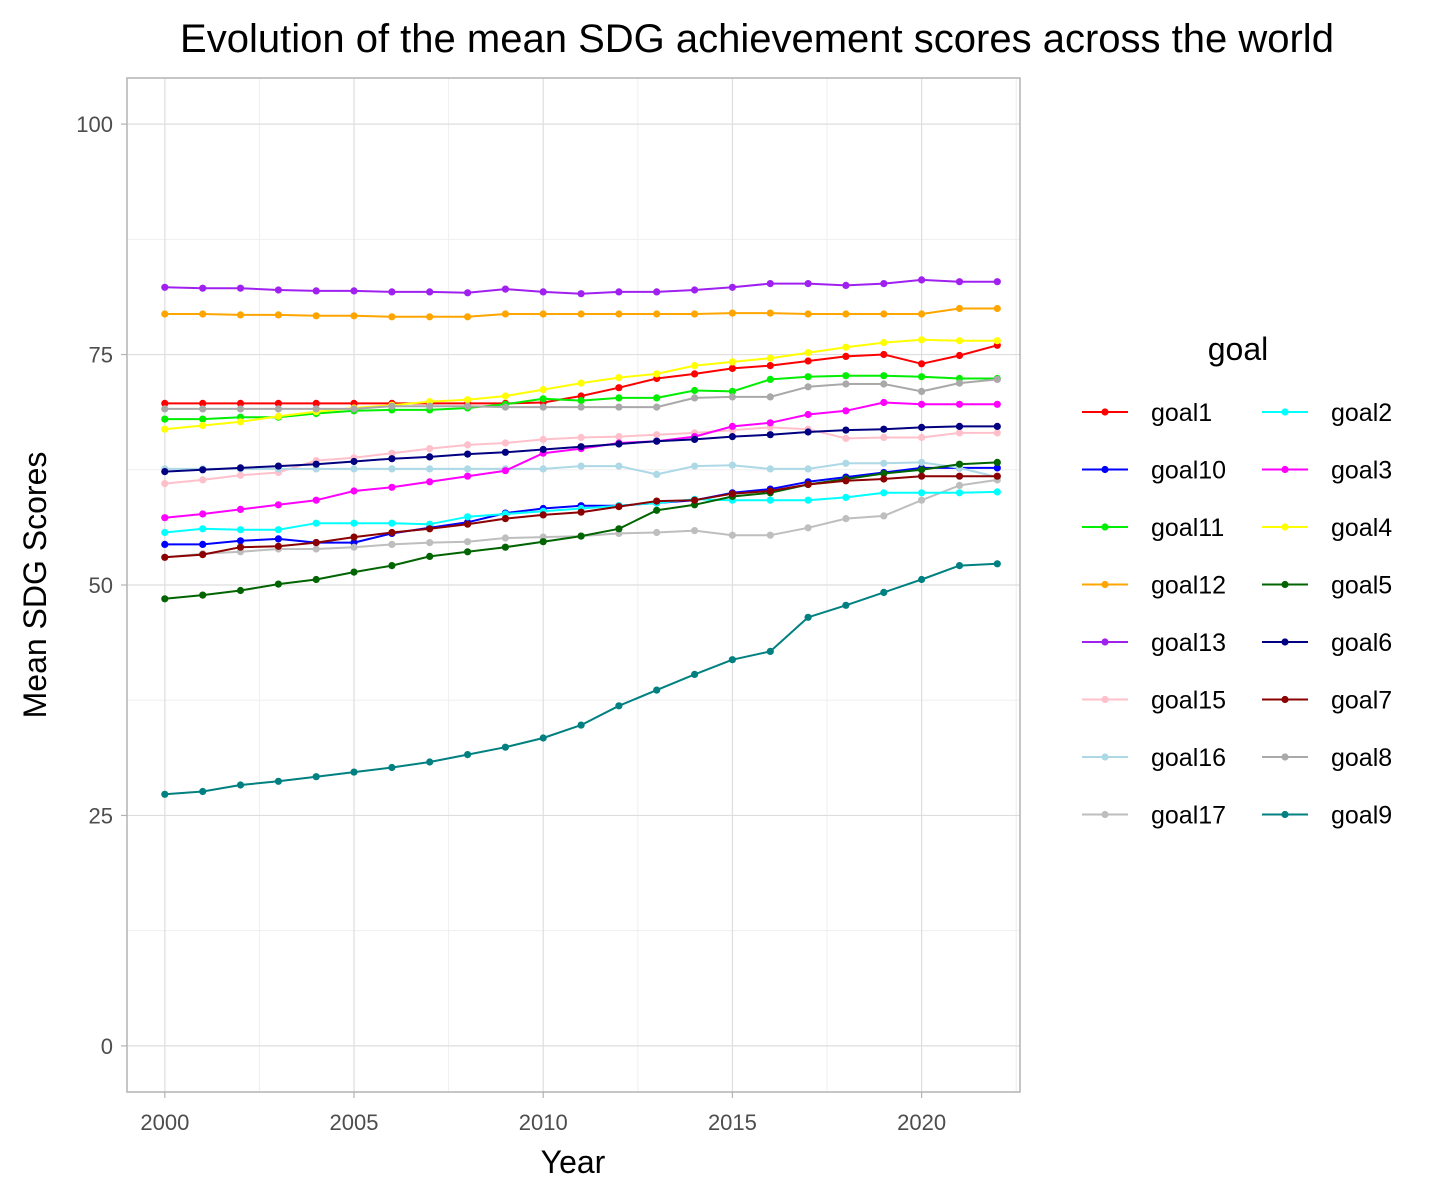 This screenshot has height=1200, width=1440. What do you see at coordinates (1188, 816) in the screenshot?
I see `legend-label: goal17` at bounding box center [1188, 816].